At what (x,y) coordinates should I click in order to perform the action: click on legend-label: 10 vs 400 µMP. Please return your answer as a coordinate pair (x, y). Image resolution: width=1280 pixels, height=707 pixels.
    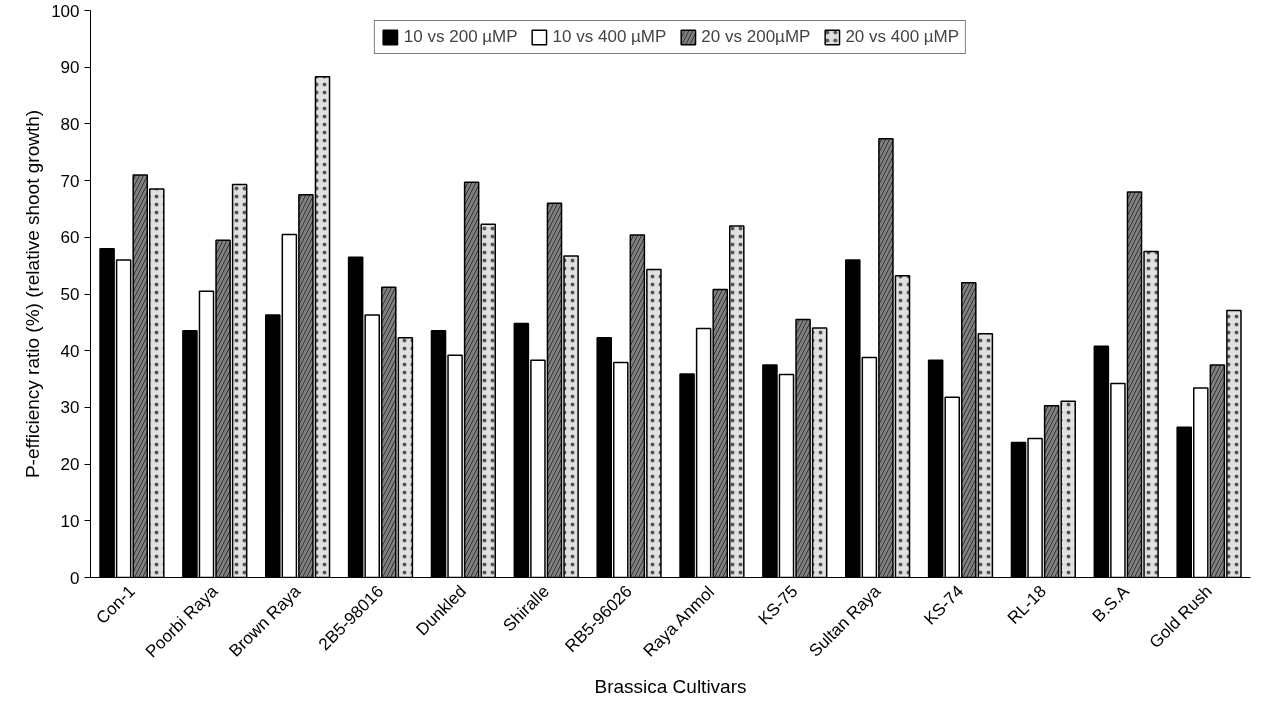
    Looking at the image, I should click on (609, 37).